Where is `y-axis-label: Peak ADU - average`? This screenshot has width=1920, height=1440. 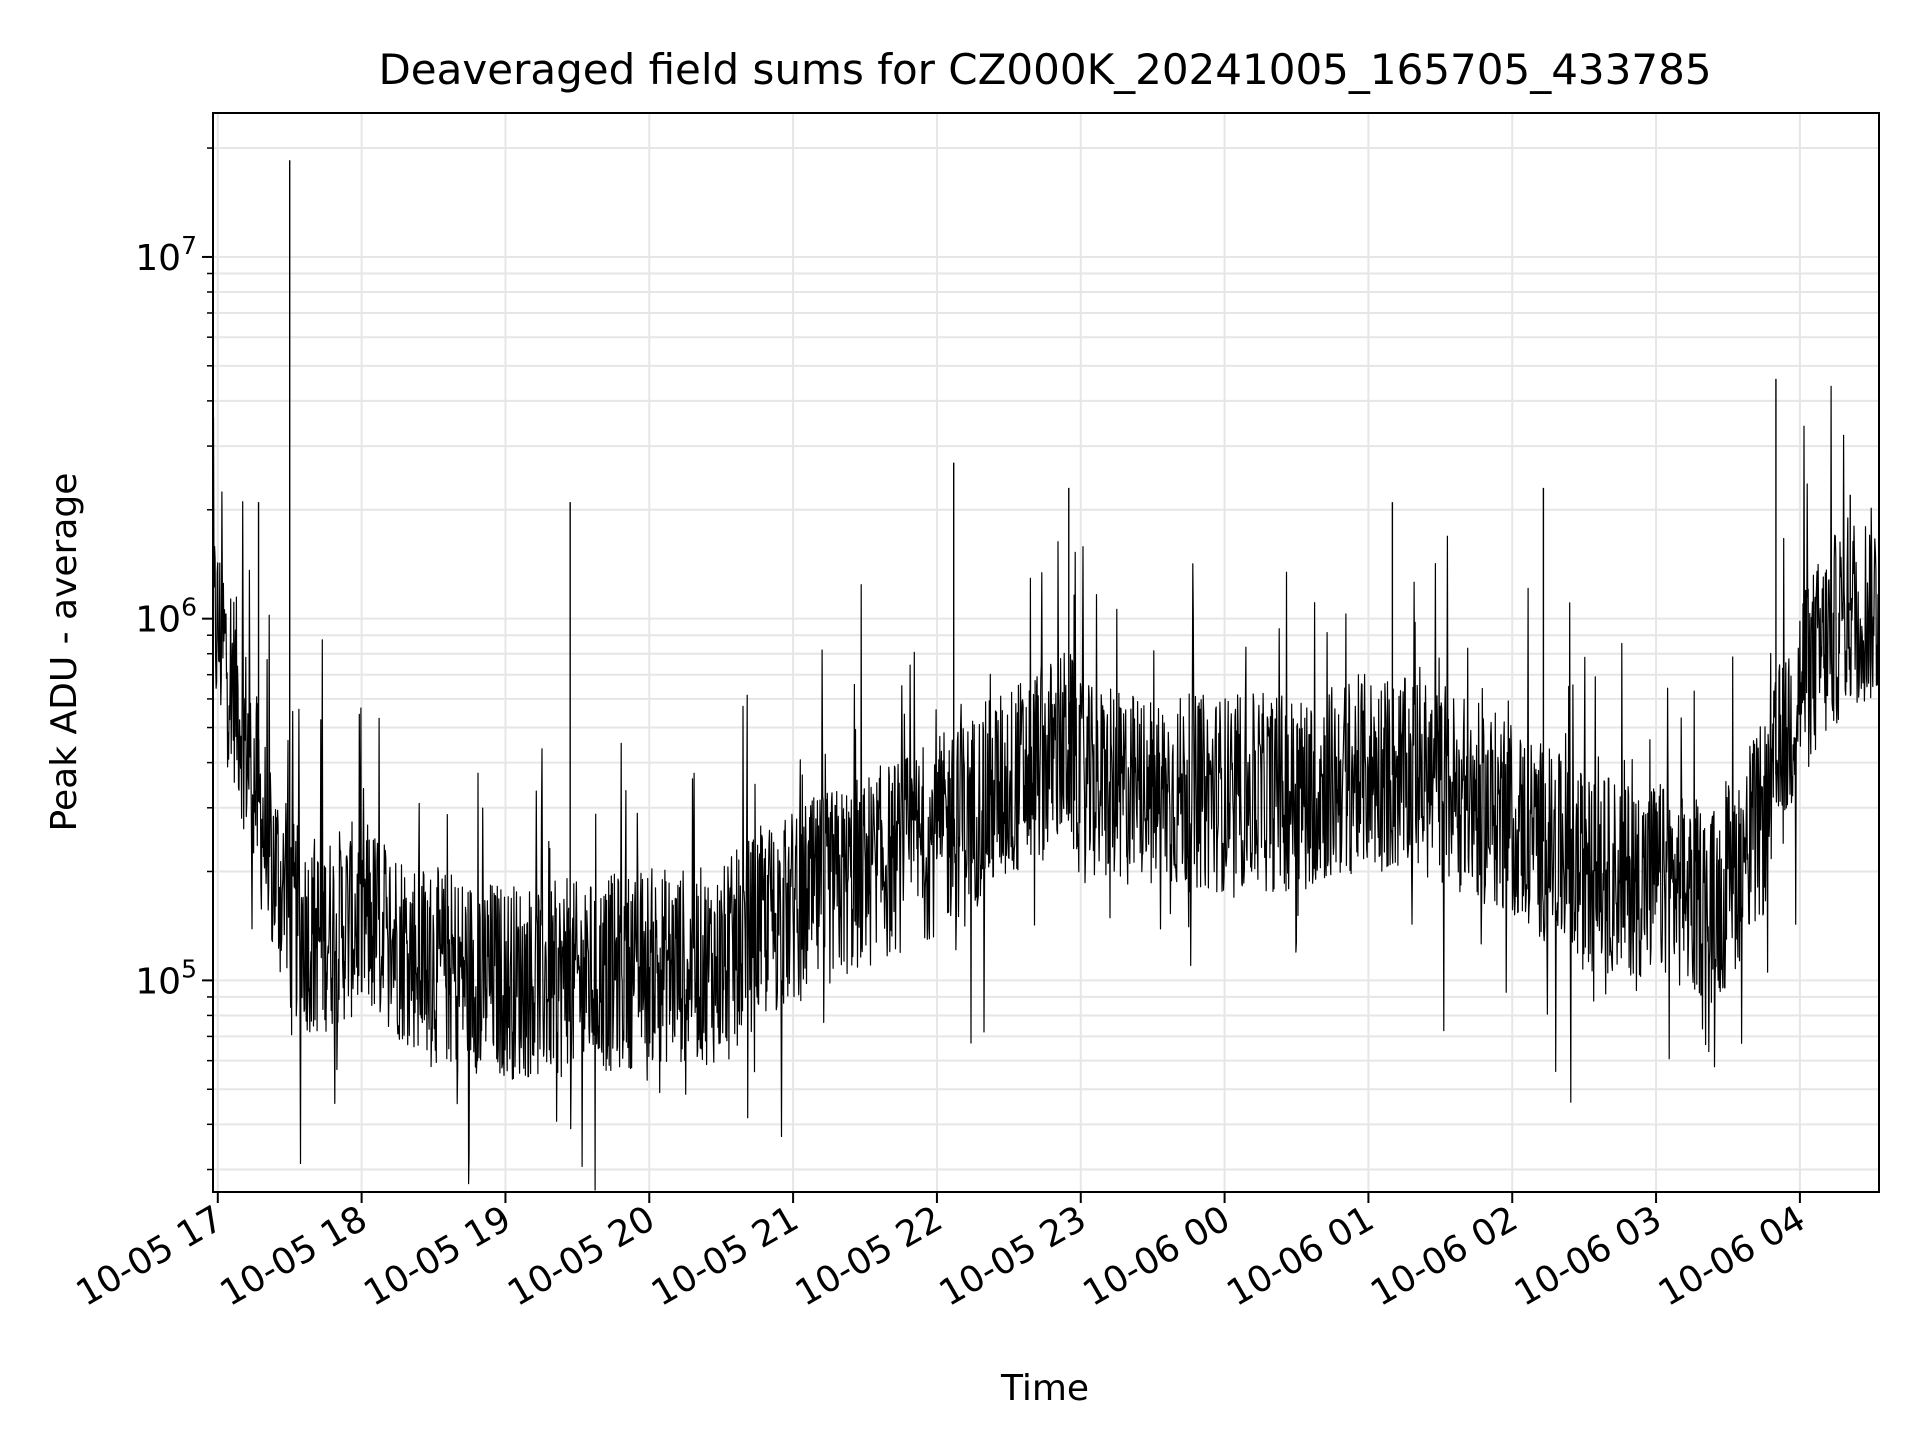
y-axis-label: Peak ADU - average is located at coordinates (64, 652).